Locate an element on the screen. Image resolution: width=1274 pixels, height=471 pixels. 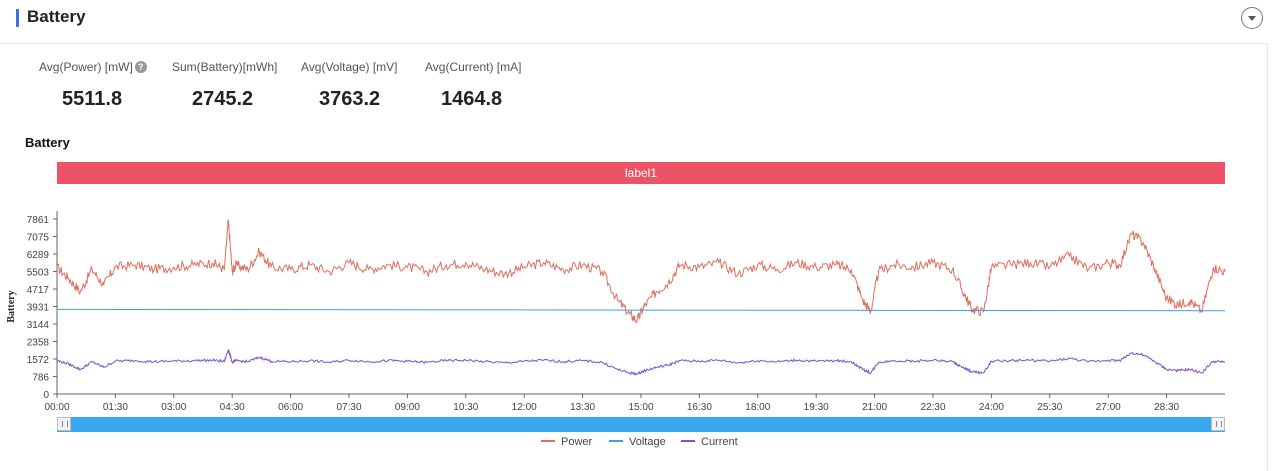
y-axis-label: Battery is located at coordinates (11, 306).